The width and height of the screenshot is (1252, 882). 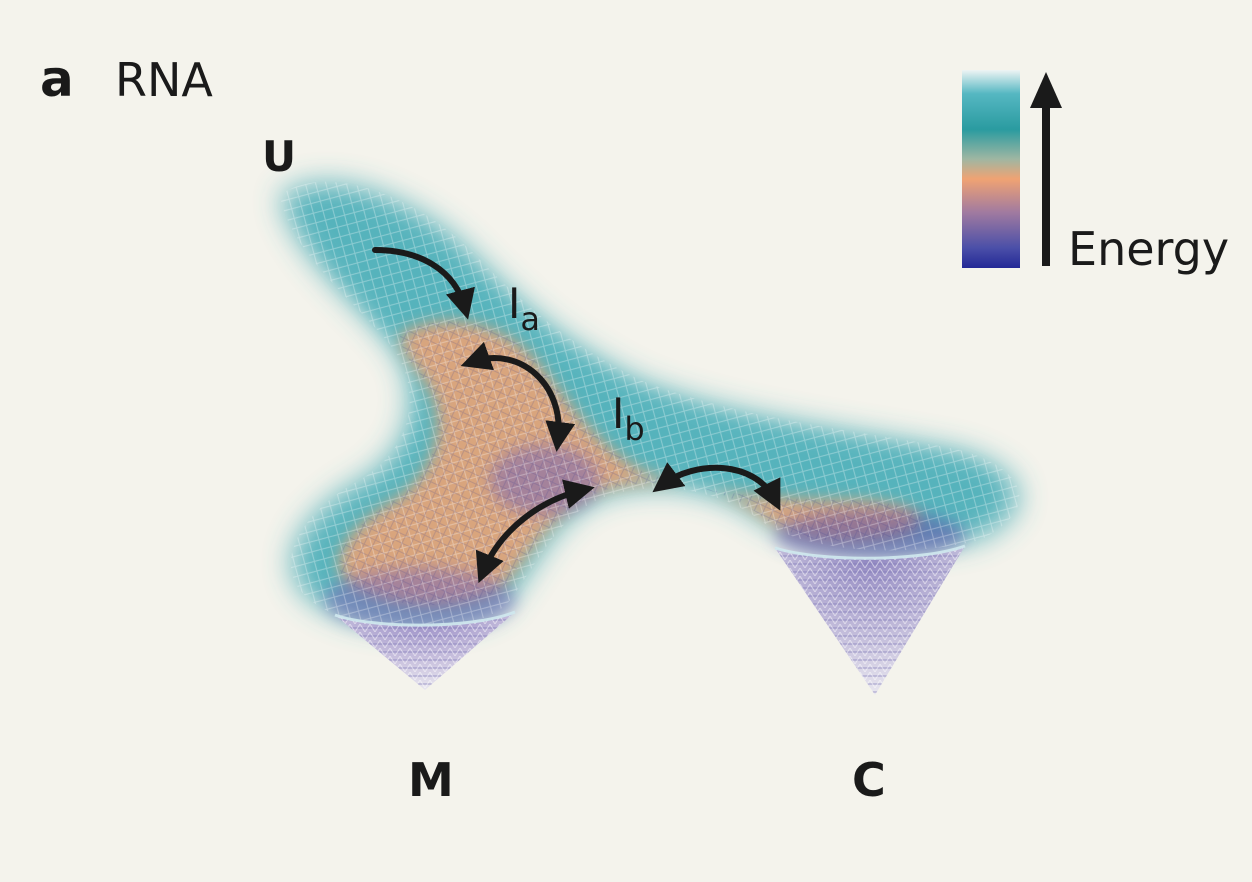 What do you see at coordinates (1095, 173) in the screenshot?
I see `energy-legend: Energy` at bounding box center [1095, 173].